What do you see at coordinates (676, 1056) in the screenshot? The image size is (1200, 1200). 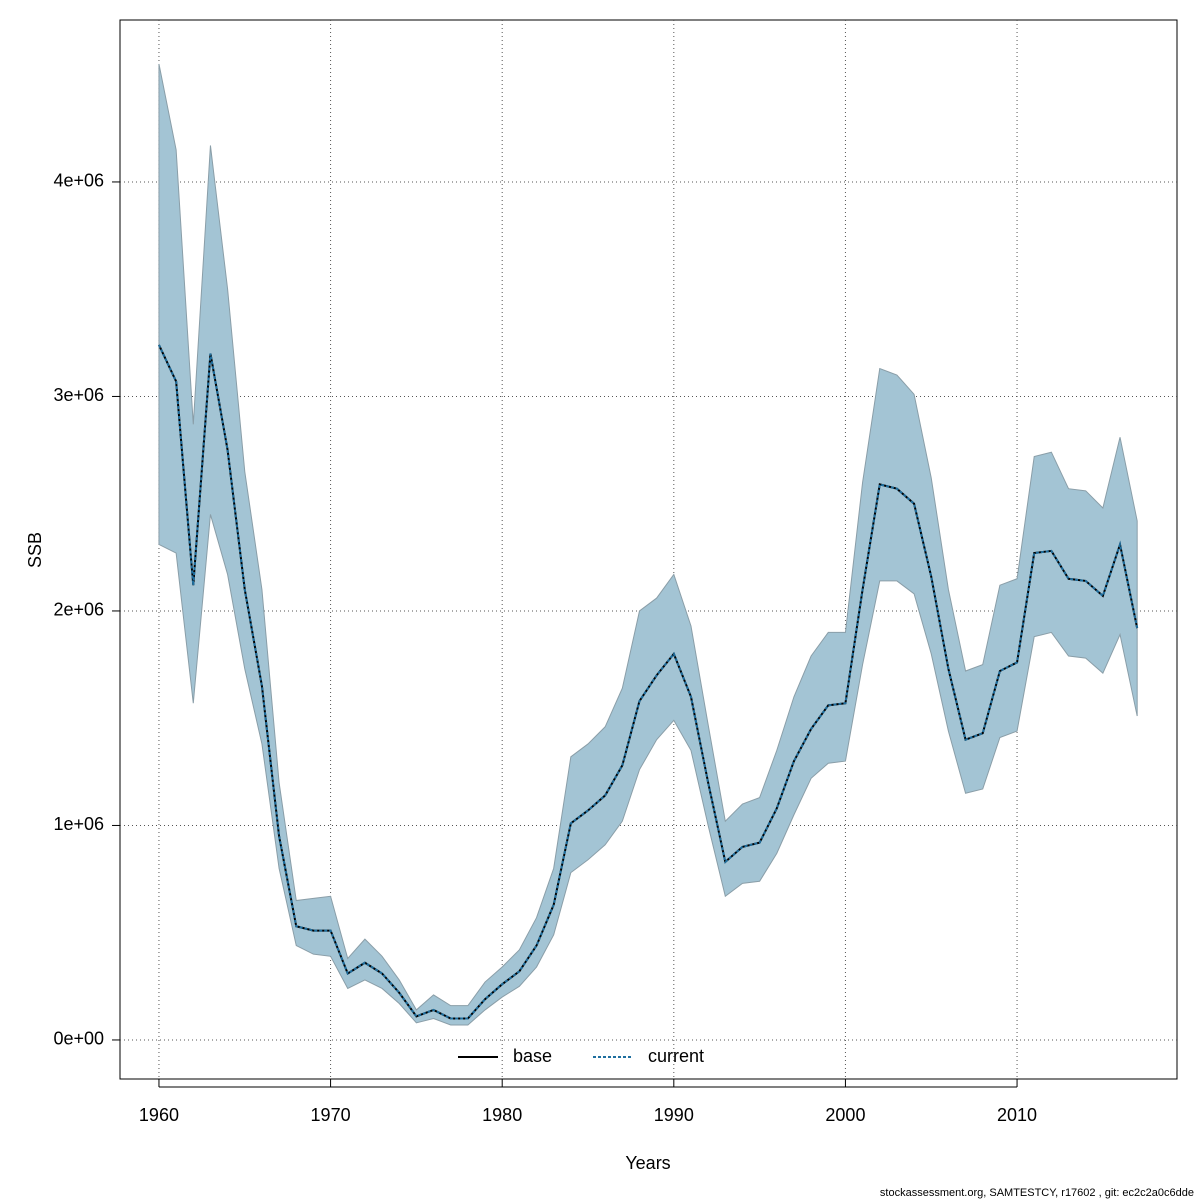 I see `legend-label: current` at bounding box center [676, 1056].